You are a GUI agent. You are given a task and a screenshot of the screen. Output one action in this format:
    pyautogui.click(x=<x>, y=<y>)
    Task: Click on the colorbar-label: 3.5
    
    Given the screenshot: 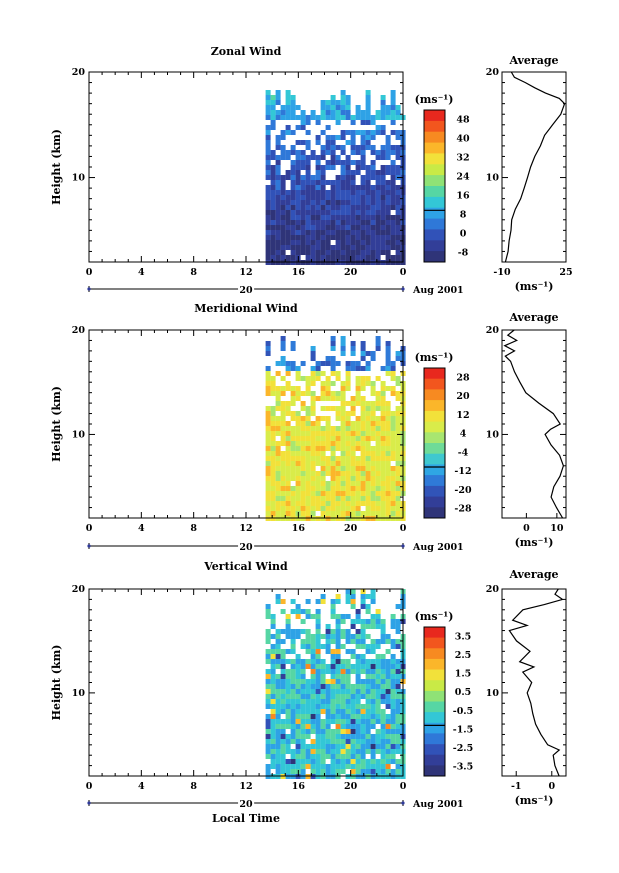 What is the action you would take?
    pyautogui.click(x=463, y=636)
    